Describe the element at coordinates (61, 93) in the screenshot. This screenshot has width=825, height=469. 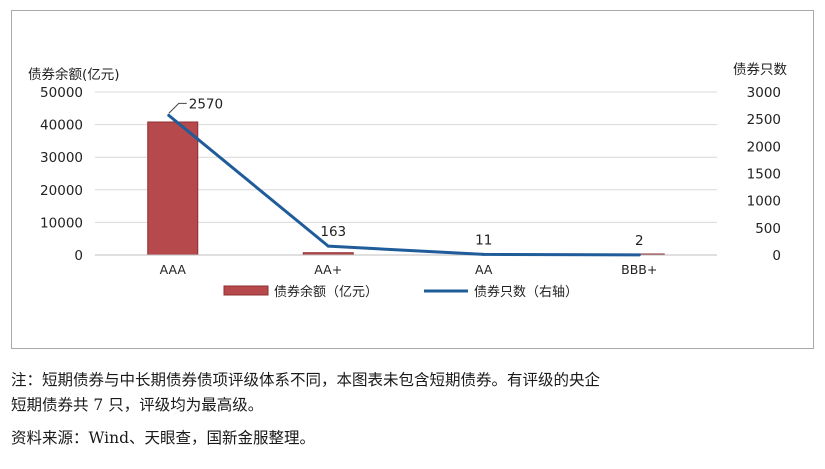
I see `y-tick-label: 50000` at that location.